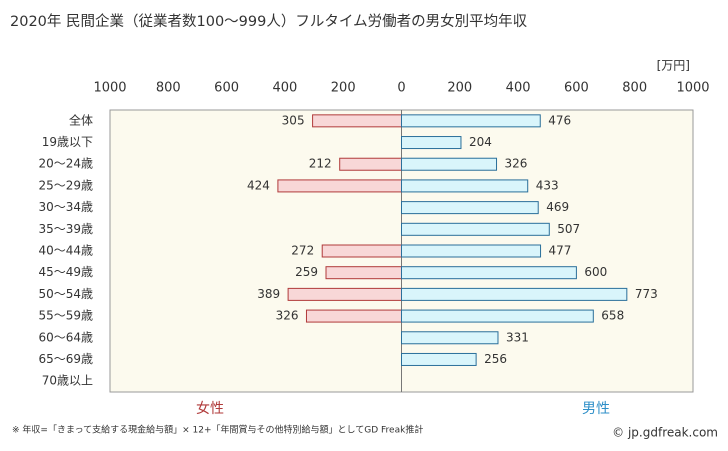 Image resolution: width=728 pixels, height=451 pixels. Describe the element at coordinates (596, 409) in the screenshot. I see `legend-label: 男性` at that location.